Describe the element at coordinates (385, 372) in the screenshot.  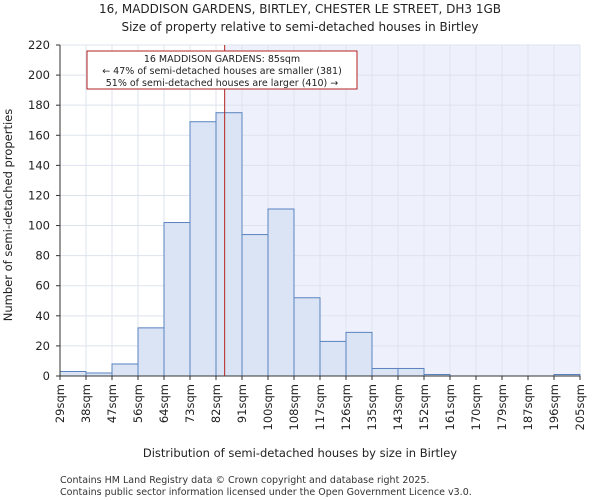
I see `bar-135sqm` at that location.